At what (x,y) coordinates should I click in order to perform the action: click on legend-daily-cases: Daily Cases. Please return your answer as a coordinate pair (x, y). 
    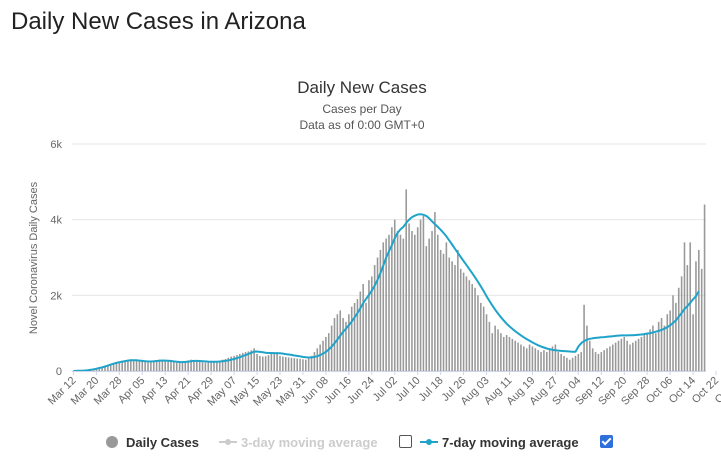
    Looking at the image, I should click on (152, 442).